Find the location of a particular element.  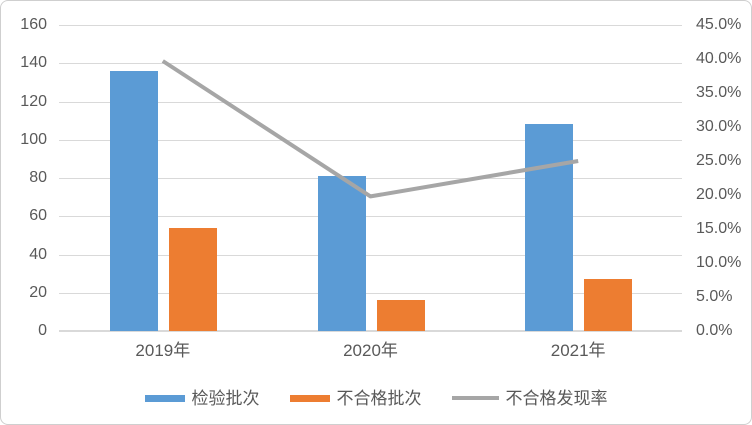

y-axis-right-tick-label: 35.0% is located at coordinates (719, 92).